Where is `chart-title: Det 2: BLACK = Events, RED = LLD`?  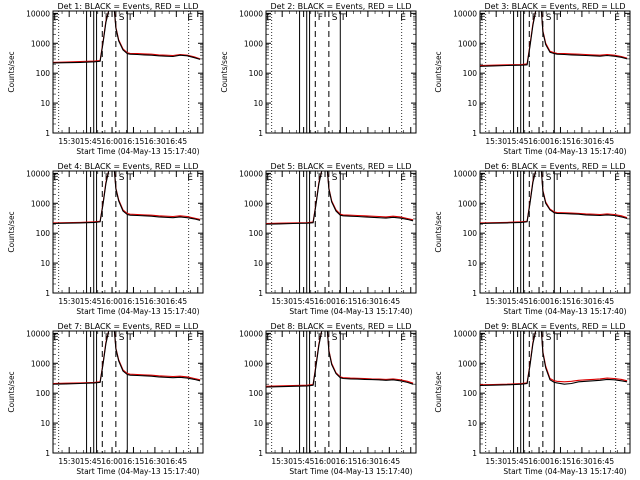
chart-title: Det 2: BLACK = Events, RED = LLD is located at coordinates (341, 6).